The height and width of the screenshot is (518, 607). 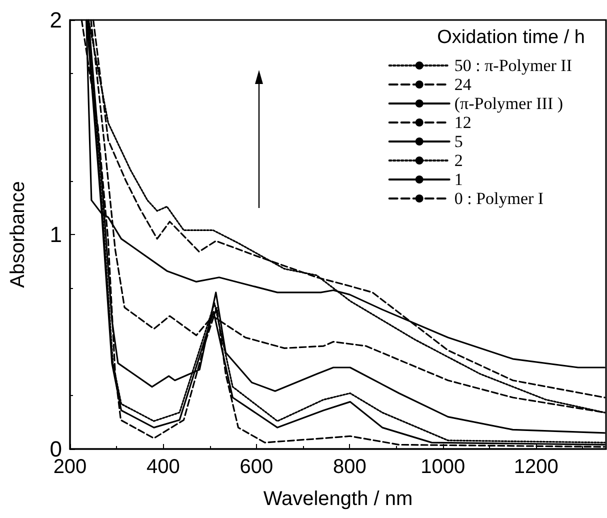 What do you see at coordinates (458, 141) in the screenshot?
I see `legend-label: 5` at bounding box center [458, 141].